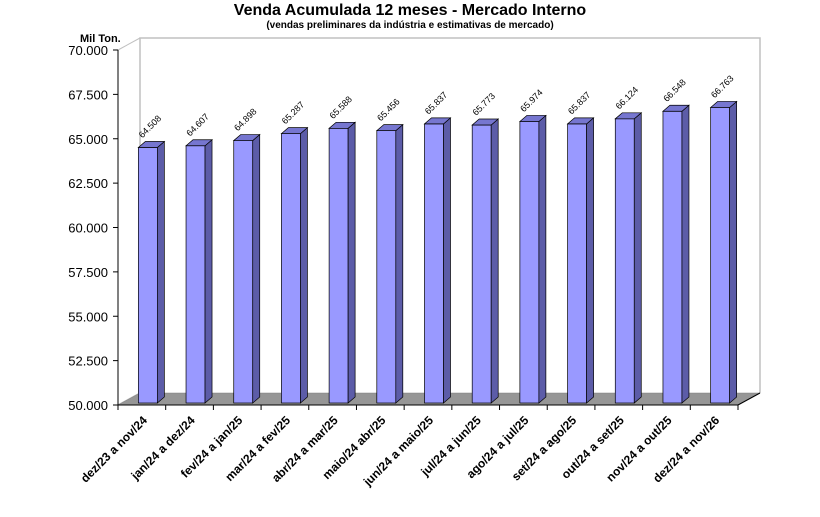 Image resolution: width=820 pixels, height=517 pixels. I want to click on value-label: 66.763, so click(722, 86).